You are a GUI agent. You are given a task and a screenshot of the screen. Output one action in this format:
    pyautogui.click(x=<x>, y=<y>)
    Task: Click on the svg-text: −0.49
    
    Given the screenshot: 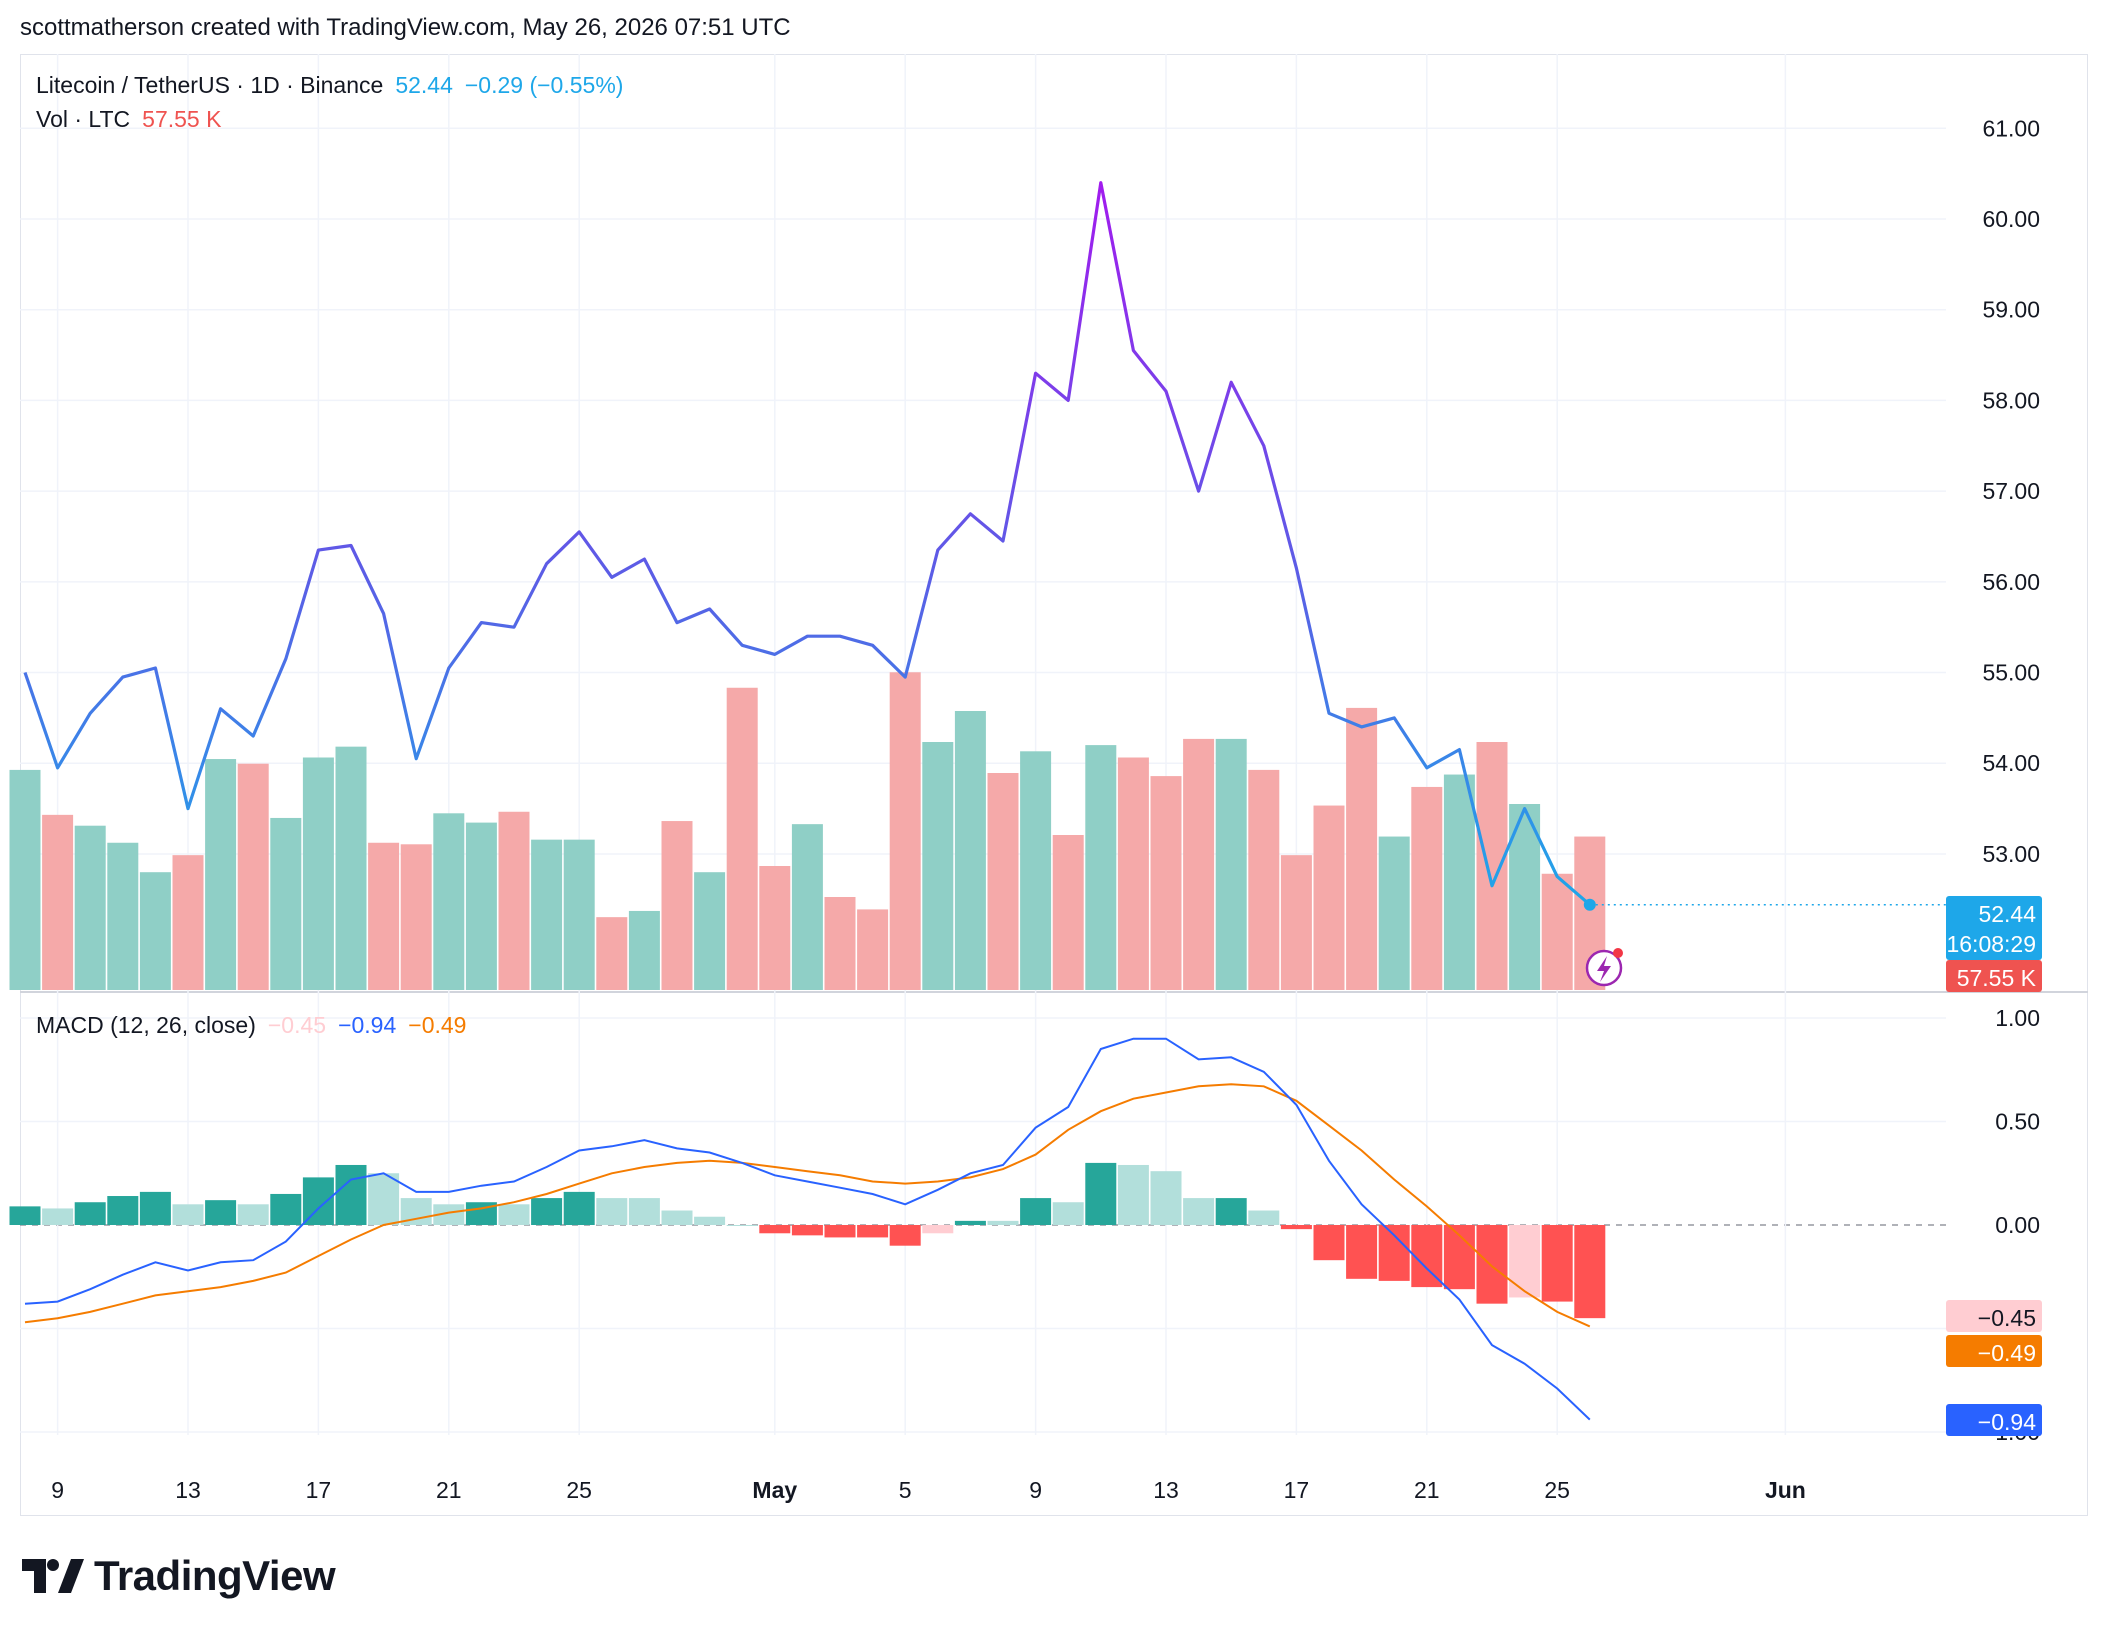 What is the action you would take?
    pyautogui.click(x=2007, y=1353)
    